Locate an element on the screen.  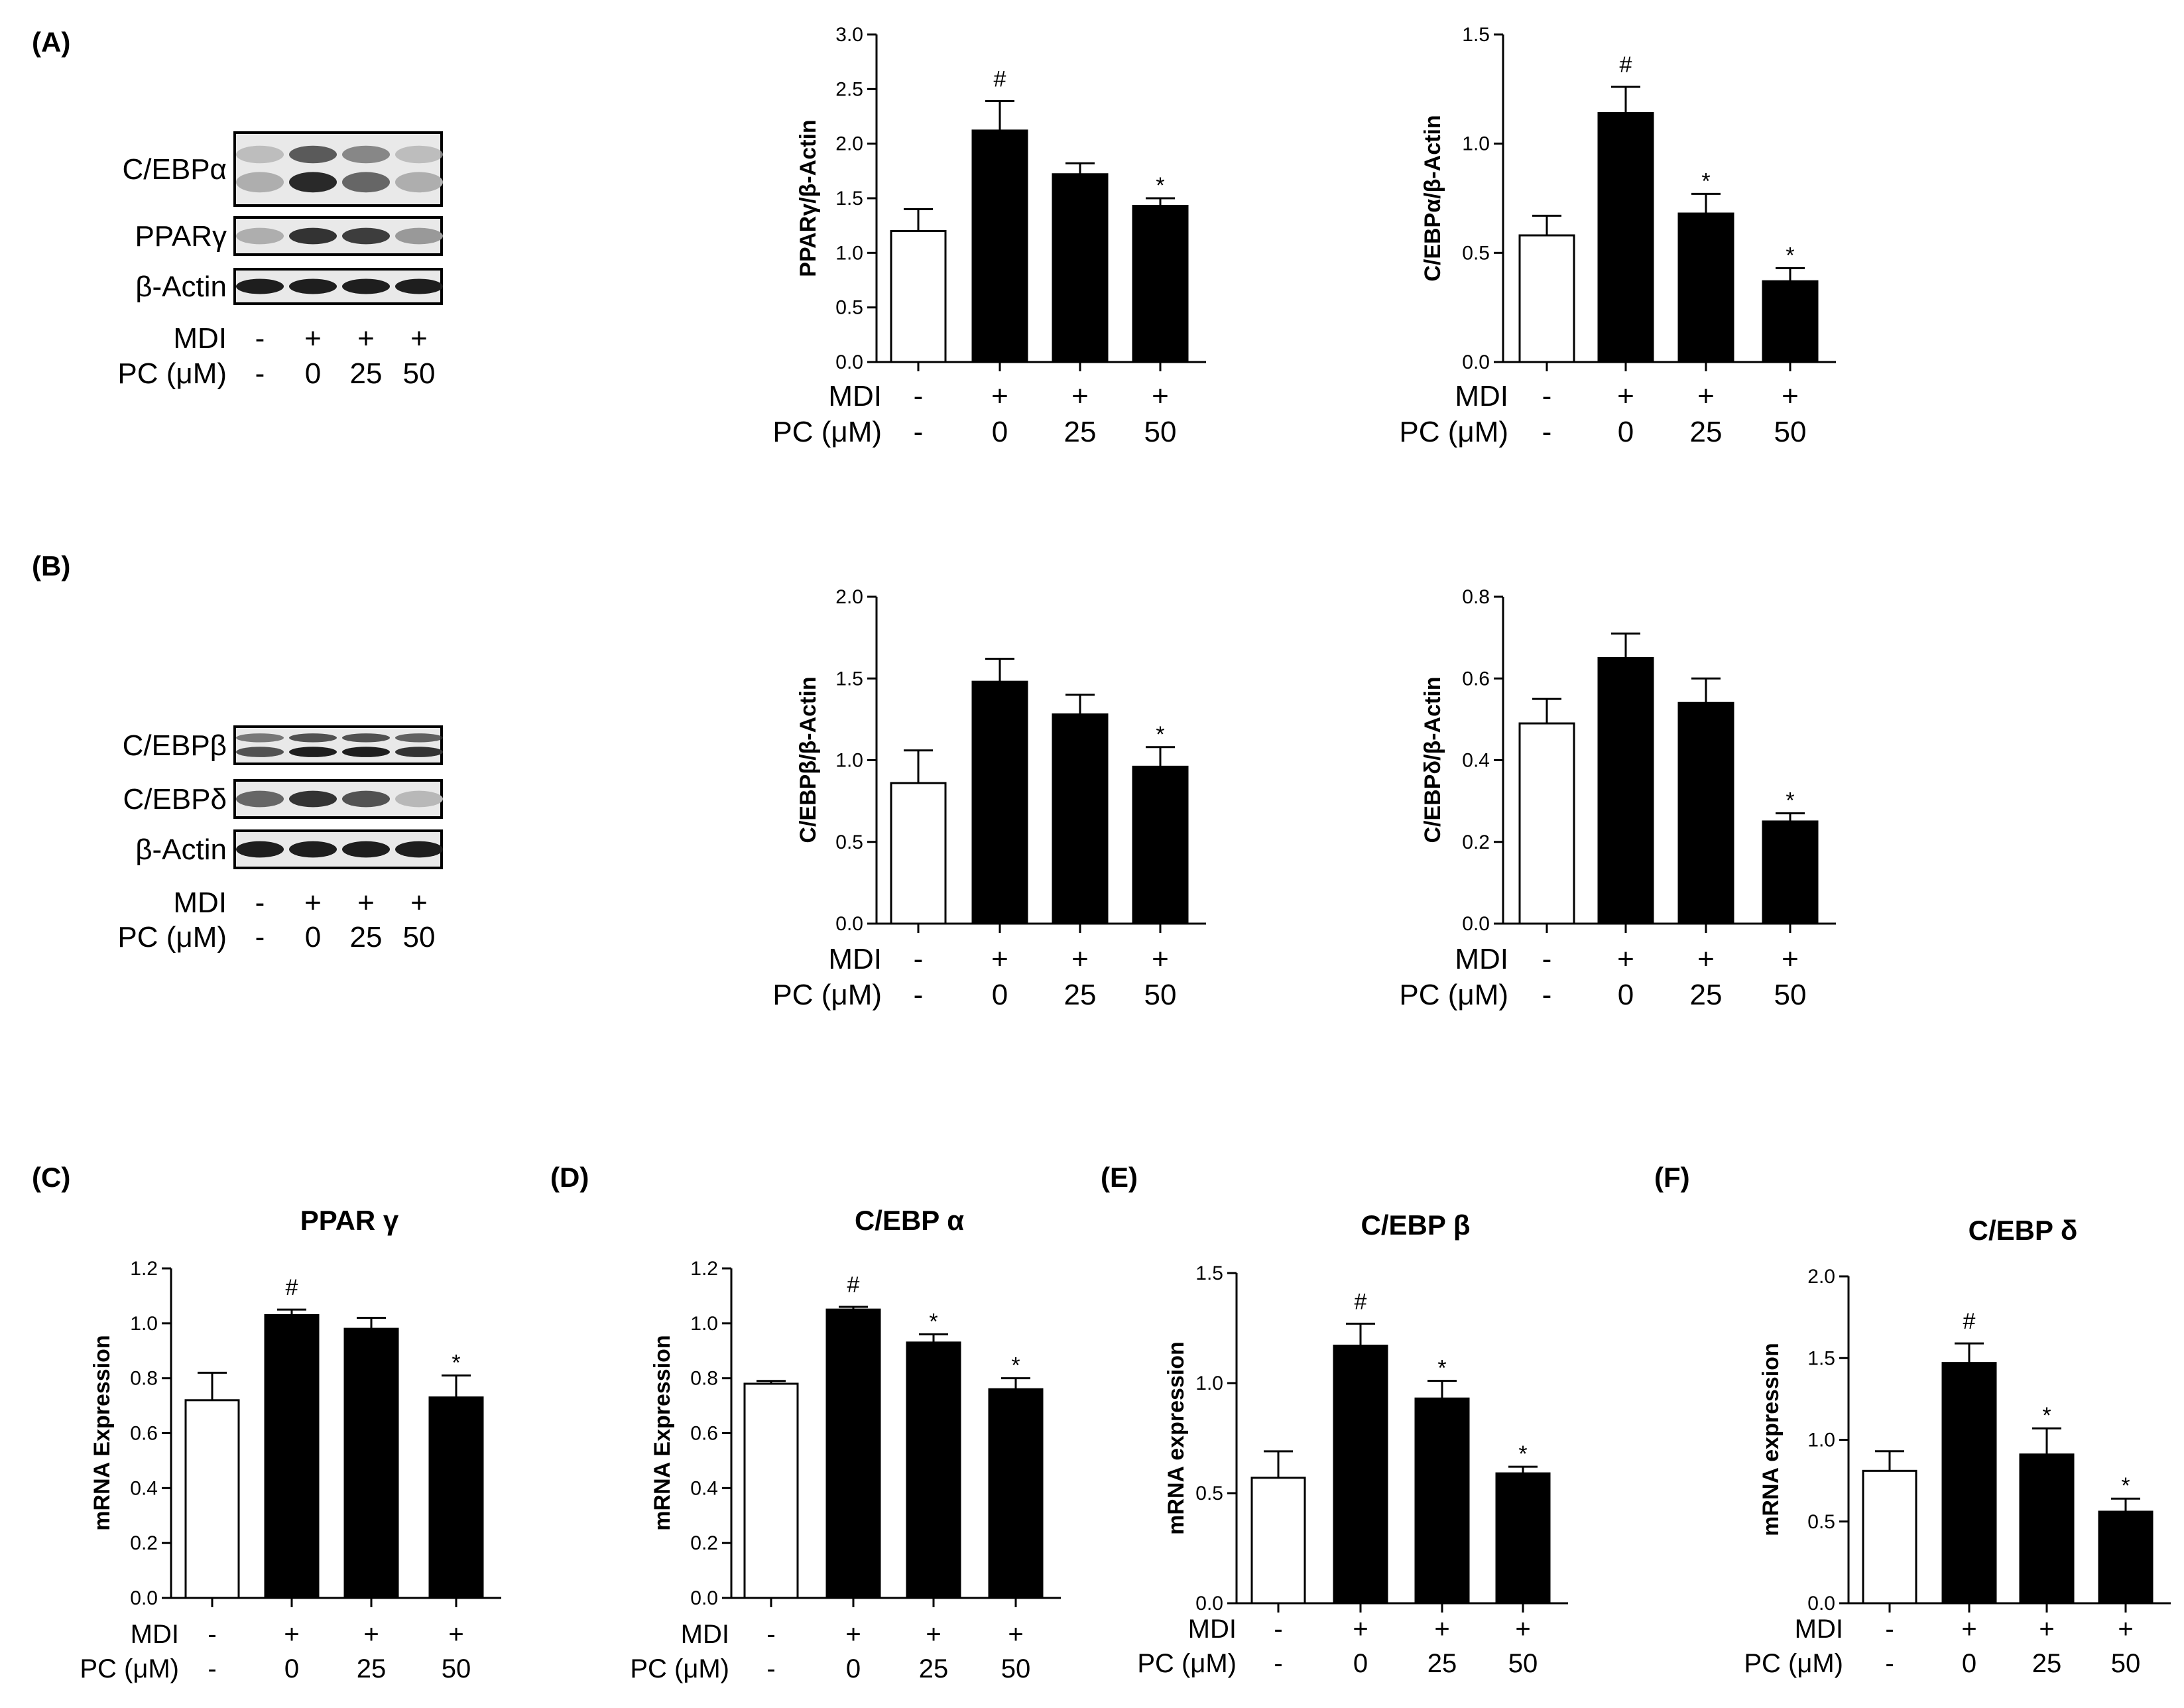
panel-letter-f: (F) is located at coordinates (1672, 1177).